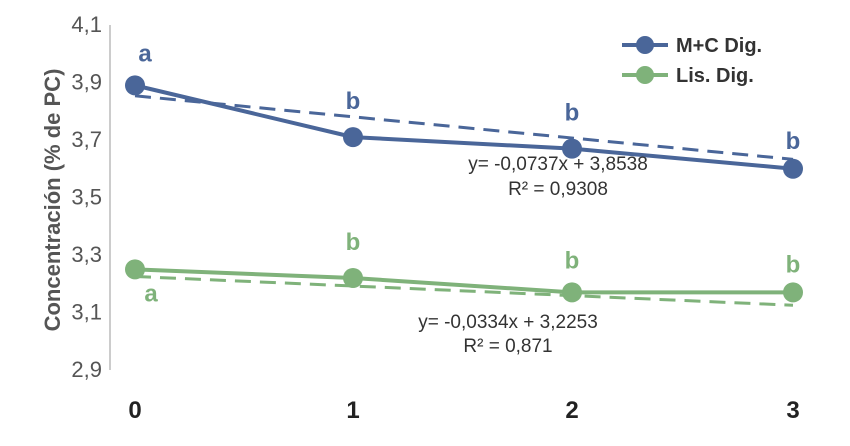 The width and height of the screenshot is (850, 446). Describe the element at coordinates (86, 139) in the screenshot. I see `y-tick-label: 3,7` at that location.